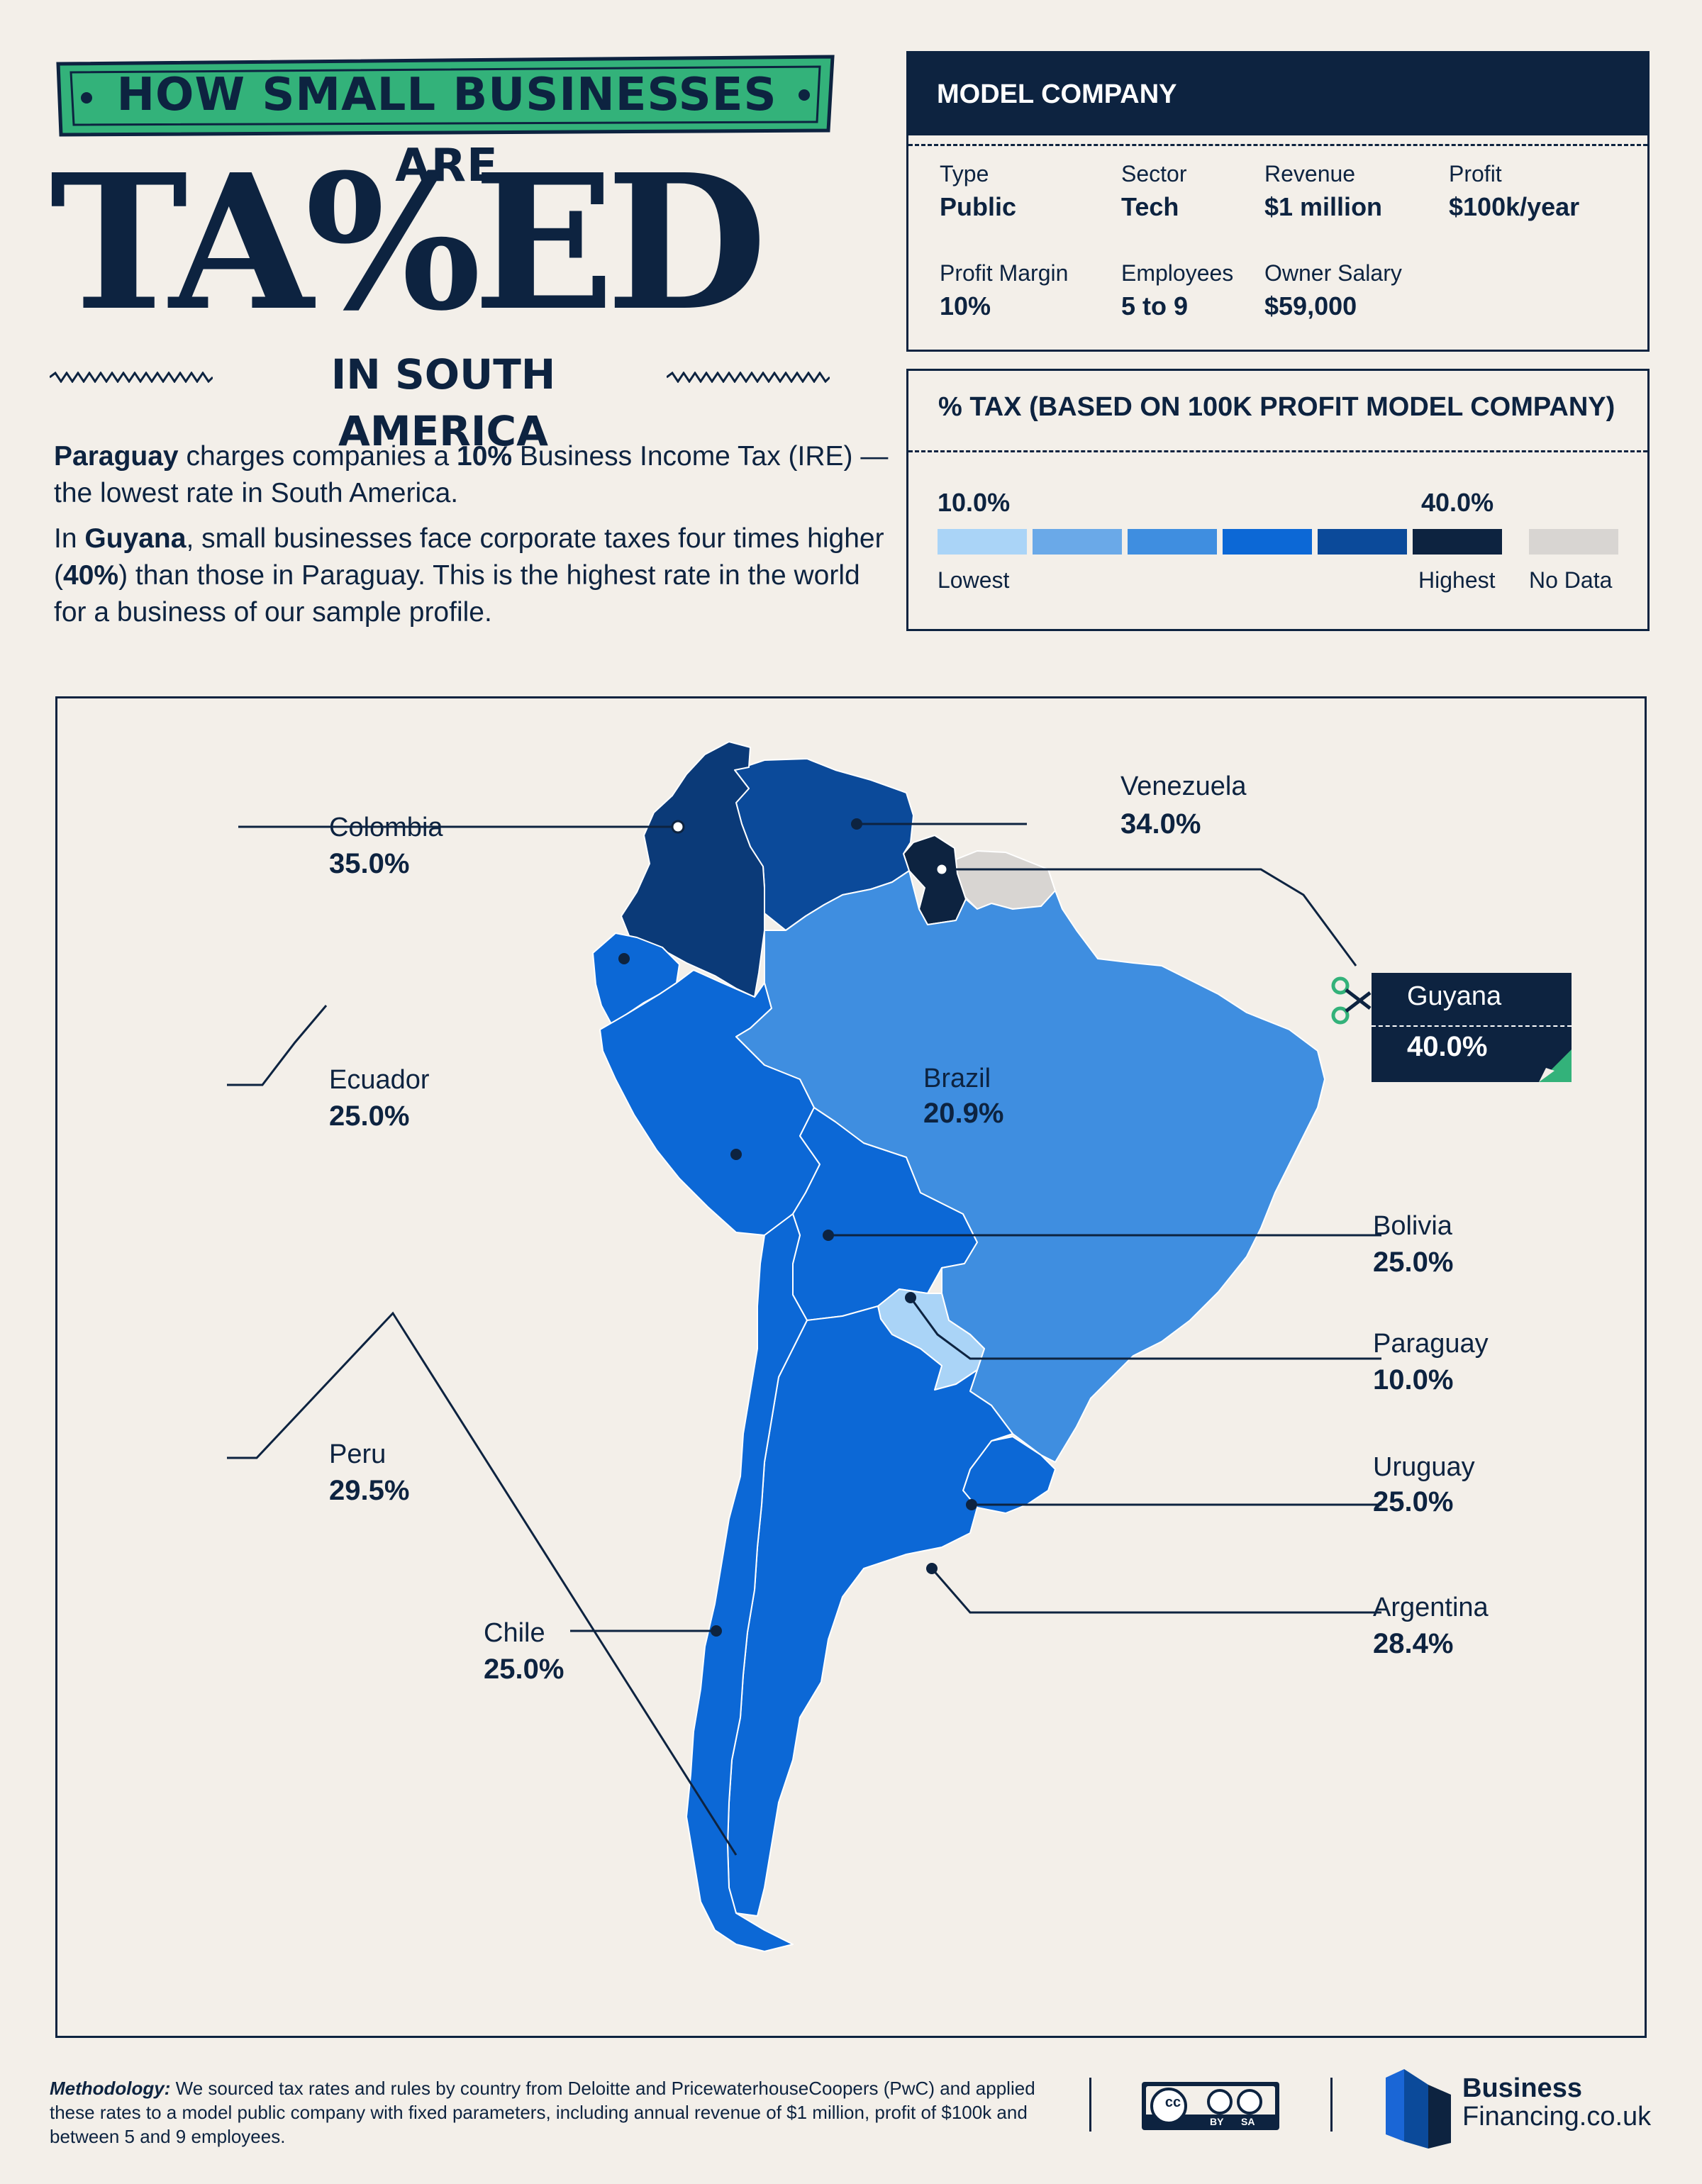 The width and height of the screenshot is (1702, 2184). Describe the element at coordinates (1154, 173) in the screenshot. I see `field-label-sector: Sector` at that location.